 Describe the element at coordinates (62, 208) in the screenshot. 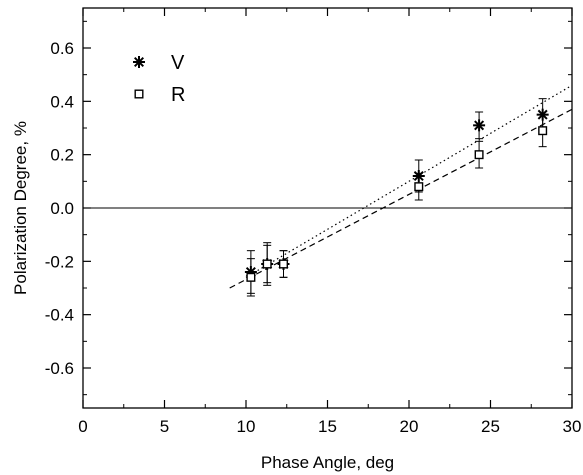

I see `y-tick-label: 0.0` at that location.